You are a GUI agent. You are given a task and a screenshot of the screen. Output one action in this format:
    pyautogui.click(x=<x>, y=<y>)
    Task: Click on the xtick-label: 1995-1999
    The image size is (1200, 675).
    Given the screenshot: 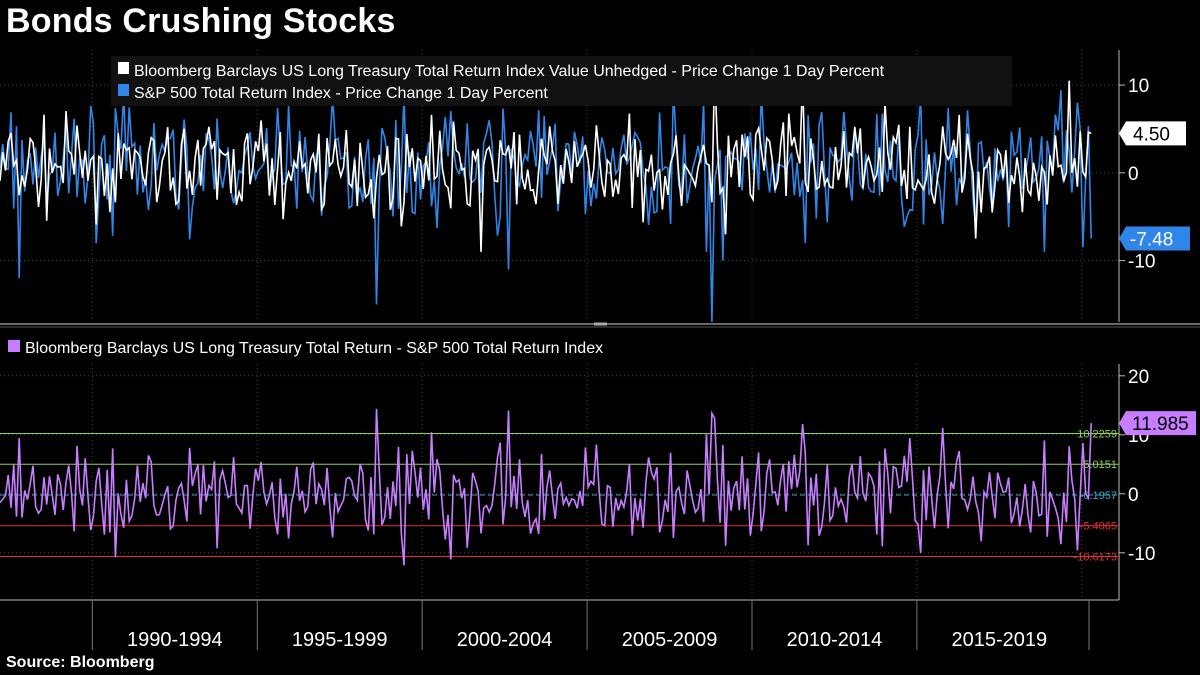 What is the action you would take?
    pyautogui.click(x=340, y=640)
    